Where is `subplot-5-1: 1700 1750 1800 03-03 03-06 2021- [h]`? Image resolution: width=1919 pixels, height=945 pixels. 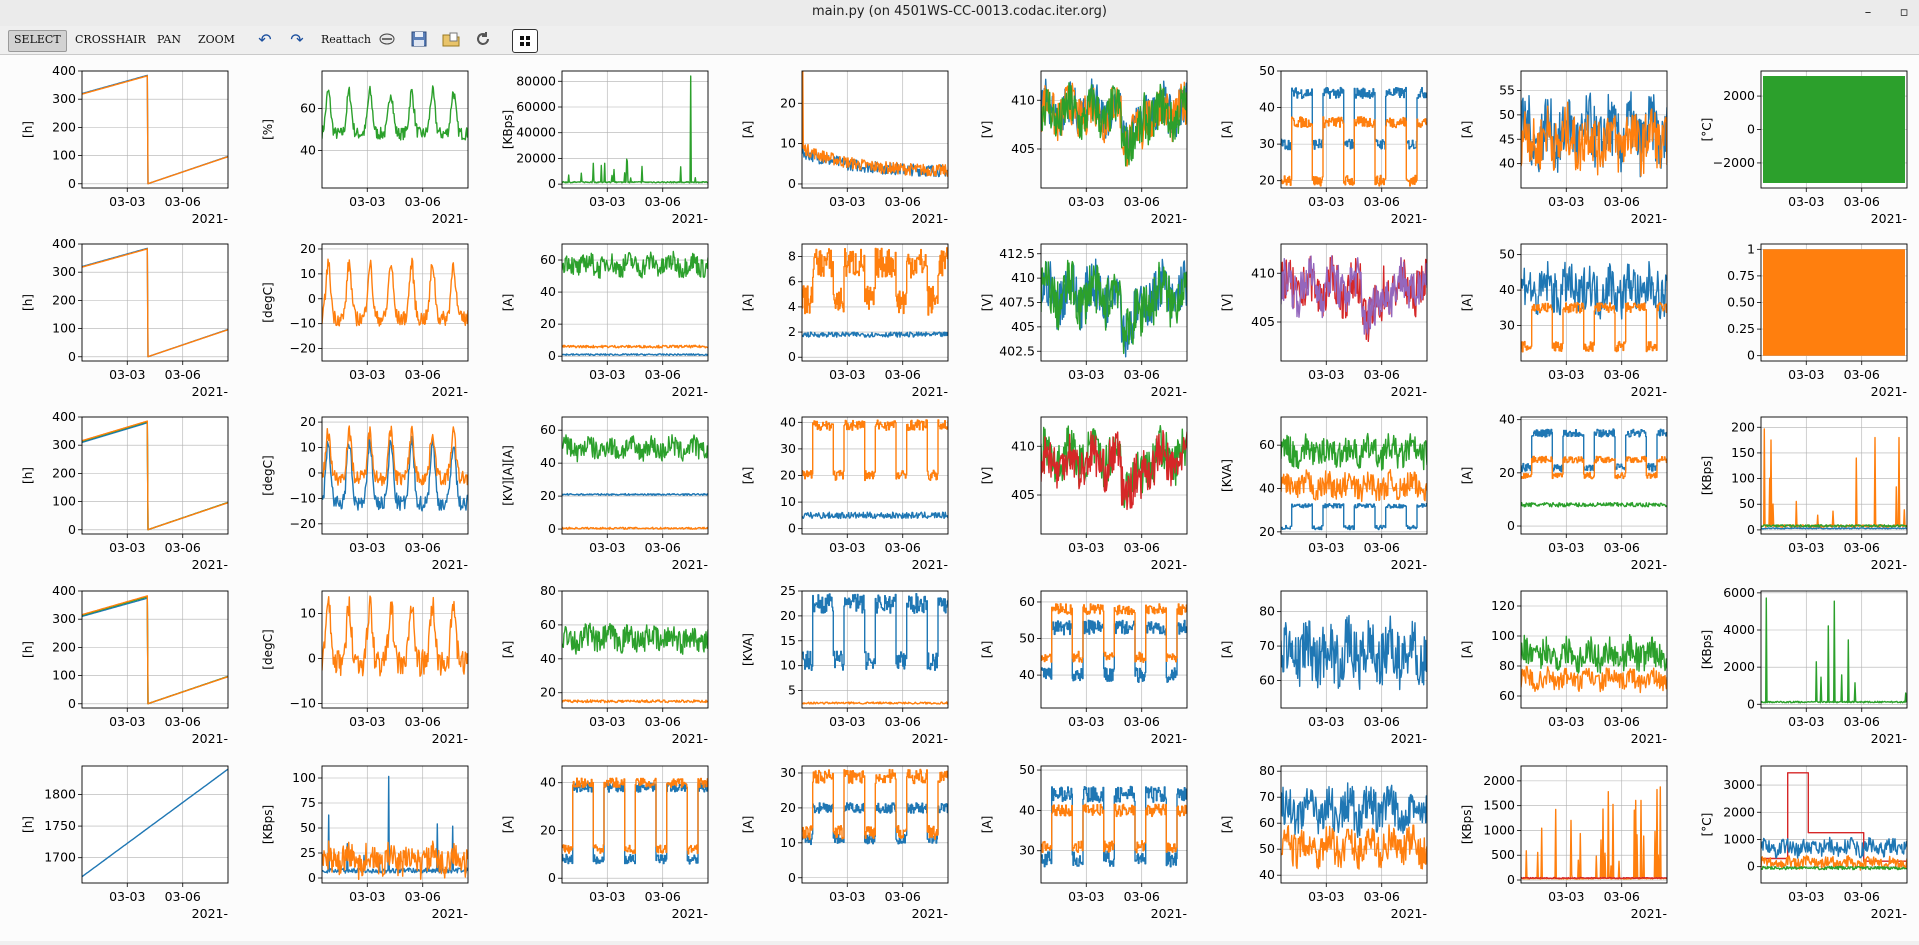 subplot-5-1: 1700 1750 1800 03-03 03-06 2021- [h] is located at coordinates (125, 843).